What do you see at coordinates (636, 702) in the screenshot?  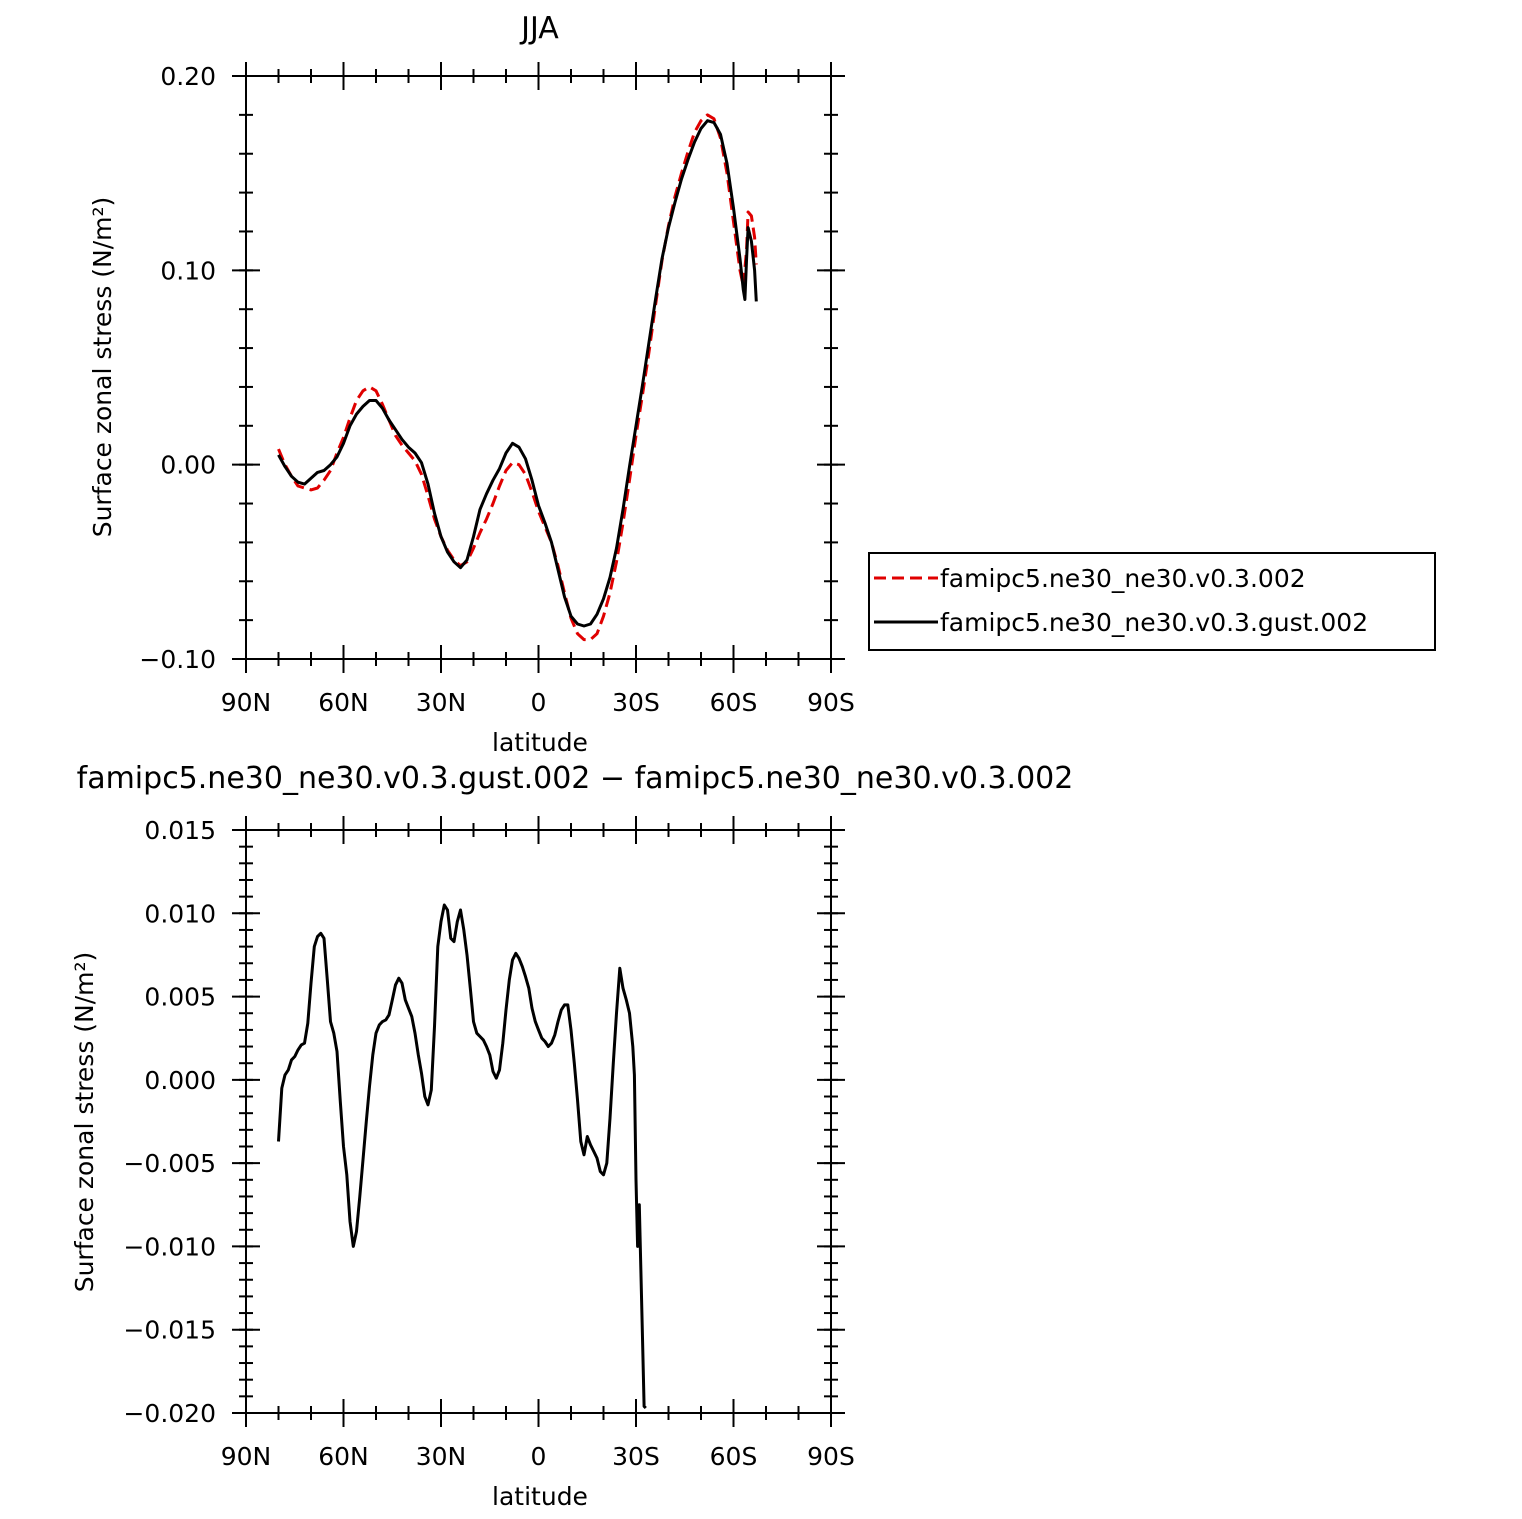 I see `top-x-tick-label: 30S` at bounding box center [636, 702].